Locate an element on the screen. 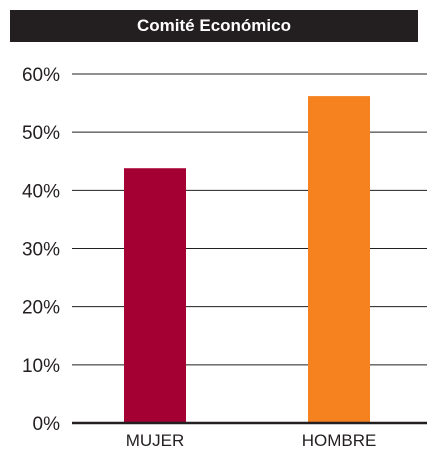  x-axis-category-labels: MUJER HOMBRE is located at coordinates (251, 440).